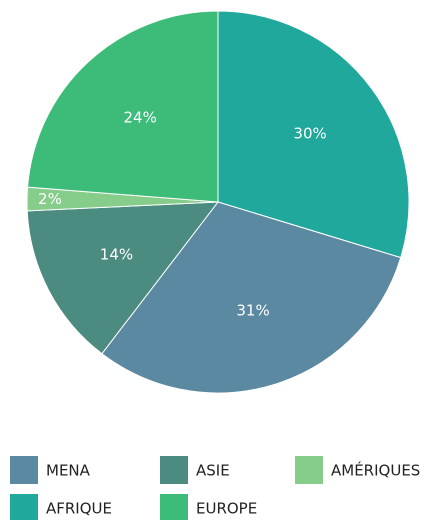  Describe the element at coordinates (116, 255) in the screenshot. I see `slice-label: 14%` at that location.